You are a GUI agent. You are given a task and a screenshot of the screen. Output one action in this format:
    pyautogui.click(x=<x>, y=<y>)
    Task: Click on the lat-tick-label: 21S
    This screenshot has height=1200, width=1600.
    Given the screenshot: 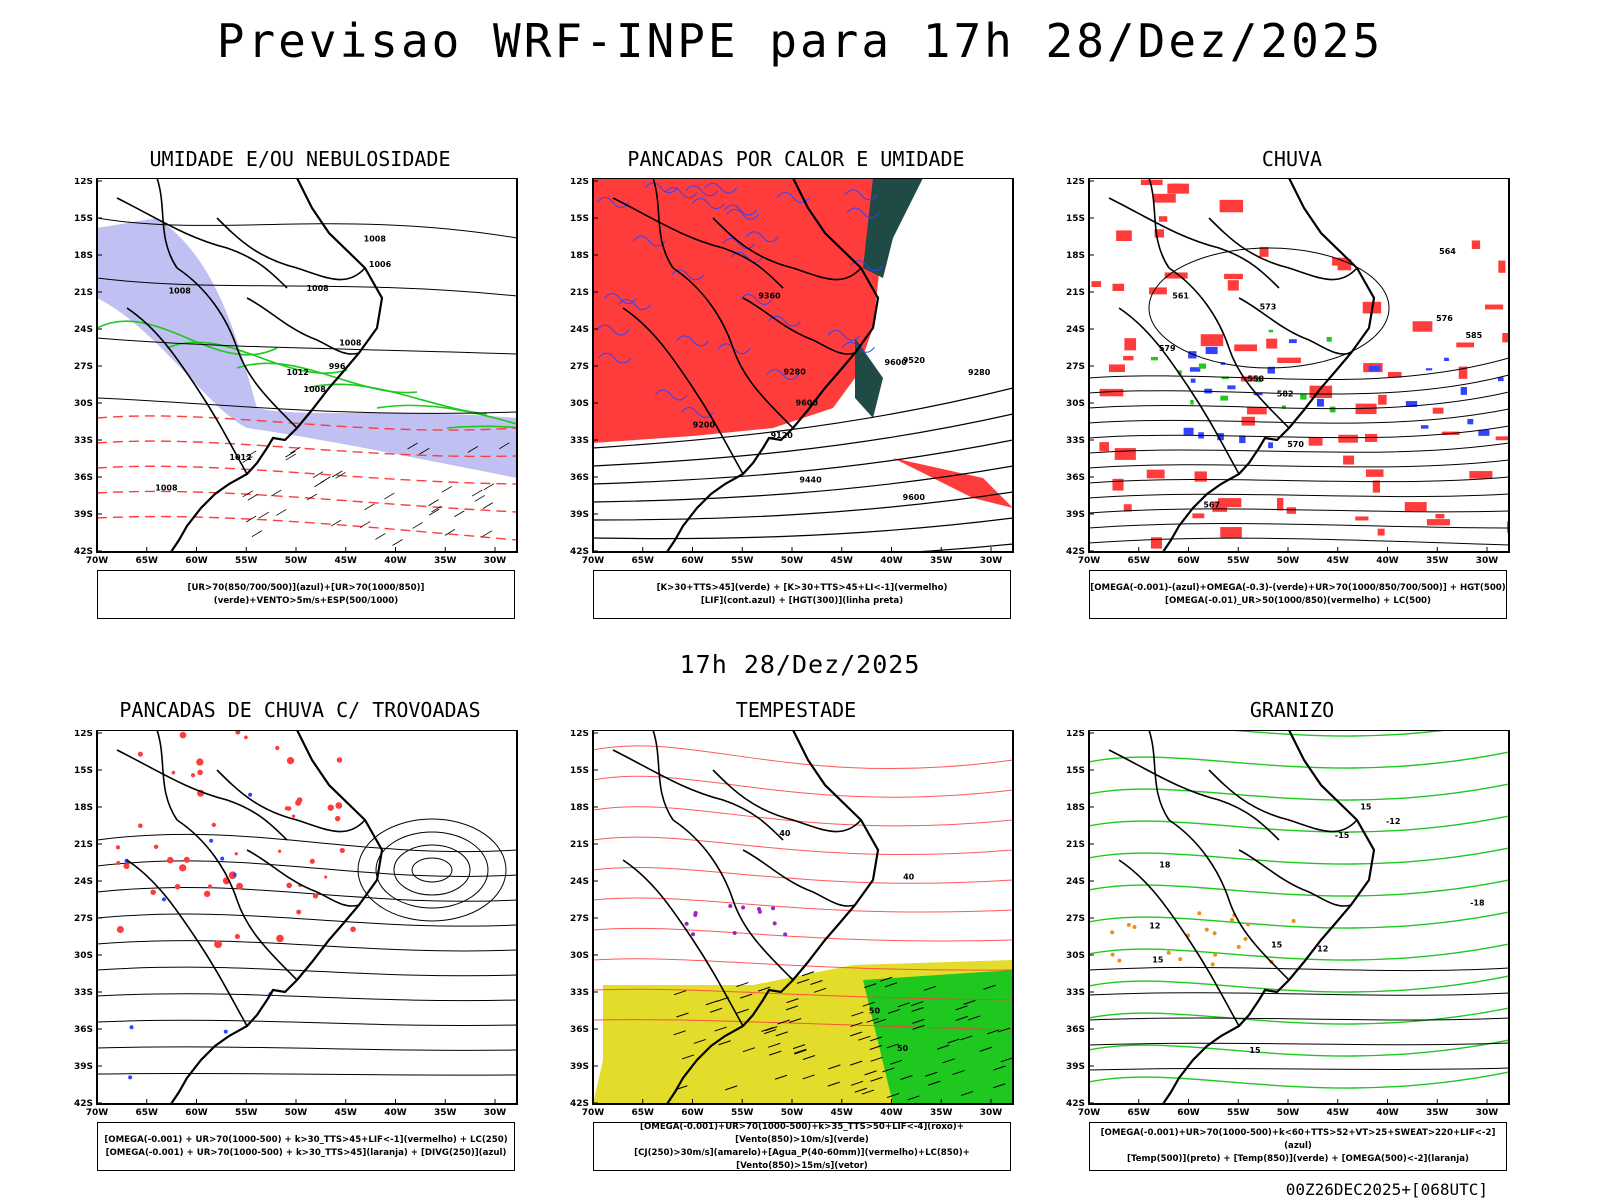 What is the action you would take?
    pyautogui.click(x=1075, y=845)
    